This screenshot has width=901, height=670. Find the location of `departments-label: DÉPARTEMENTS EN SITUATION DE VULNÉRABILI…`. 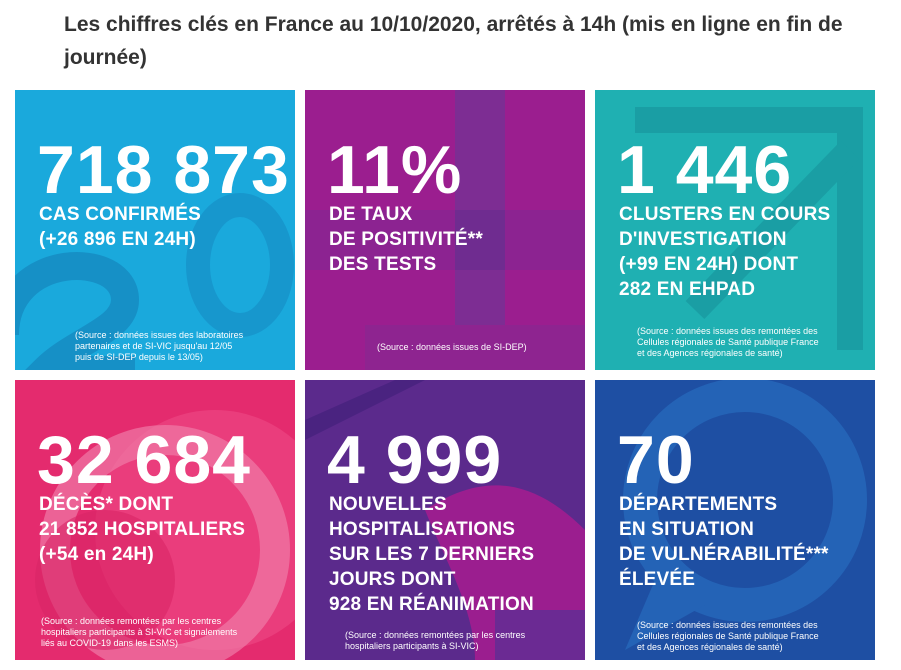

departments-label: DÉPARTEMENTS EN SITUATION DE VULNÉRABILI… is located at coordinates (724, 542).